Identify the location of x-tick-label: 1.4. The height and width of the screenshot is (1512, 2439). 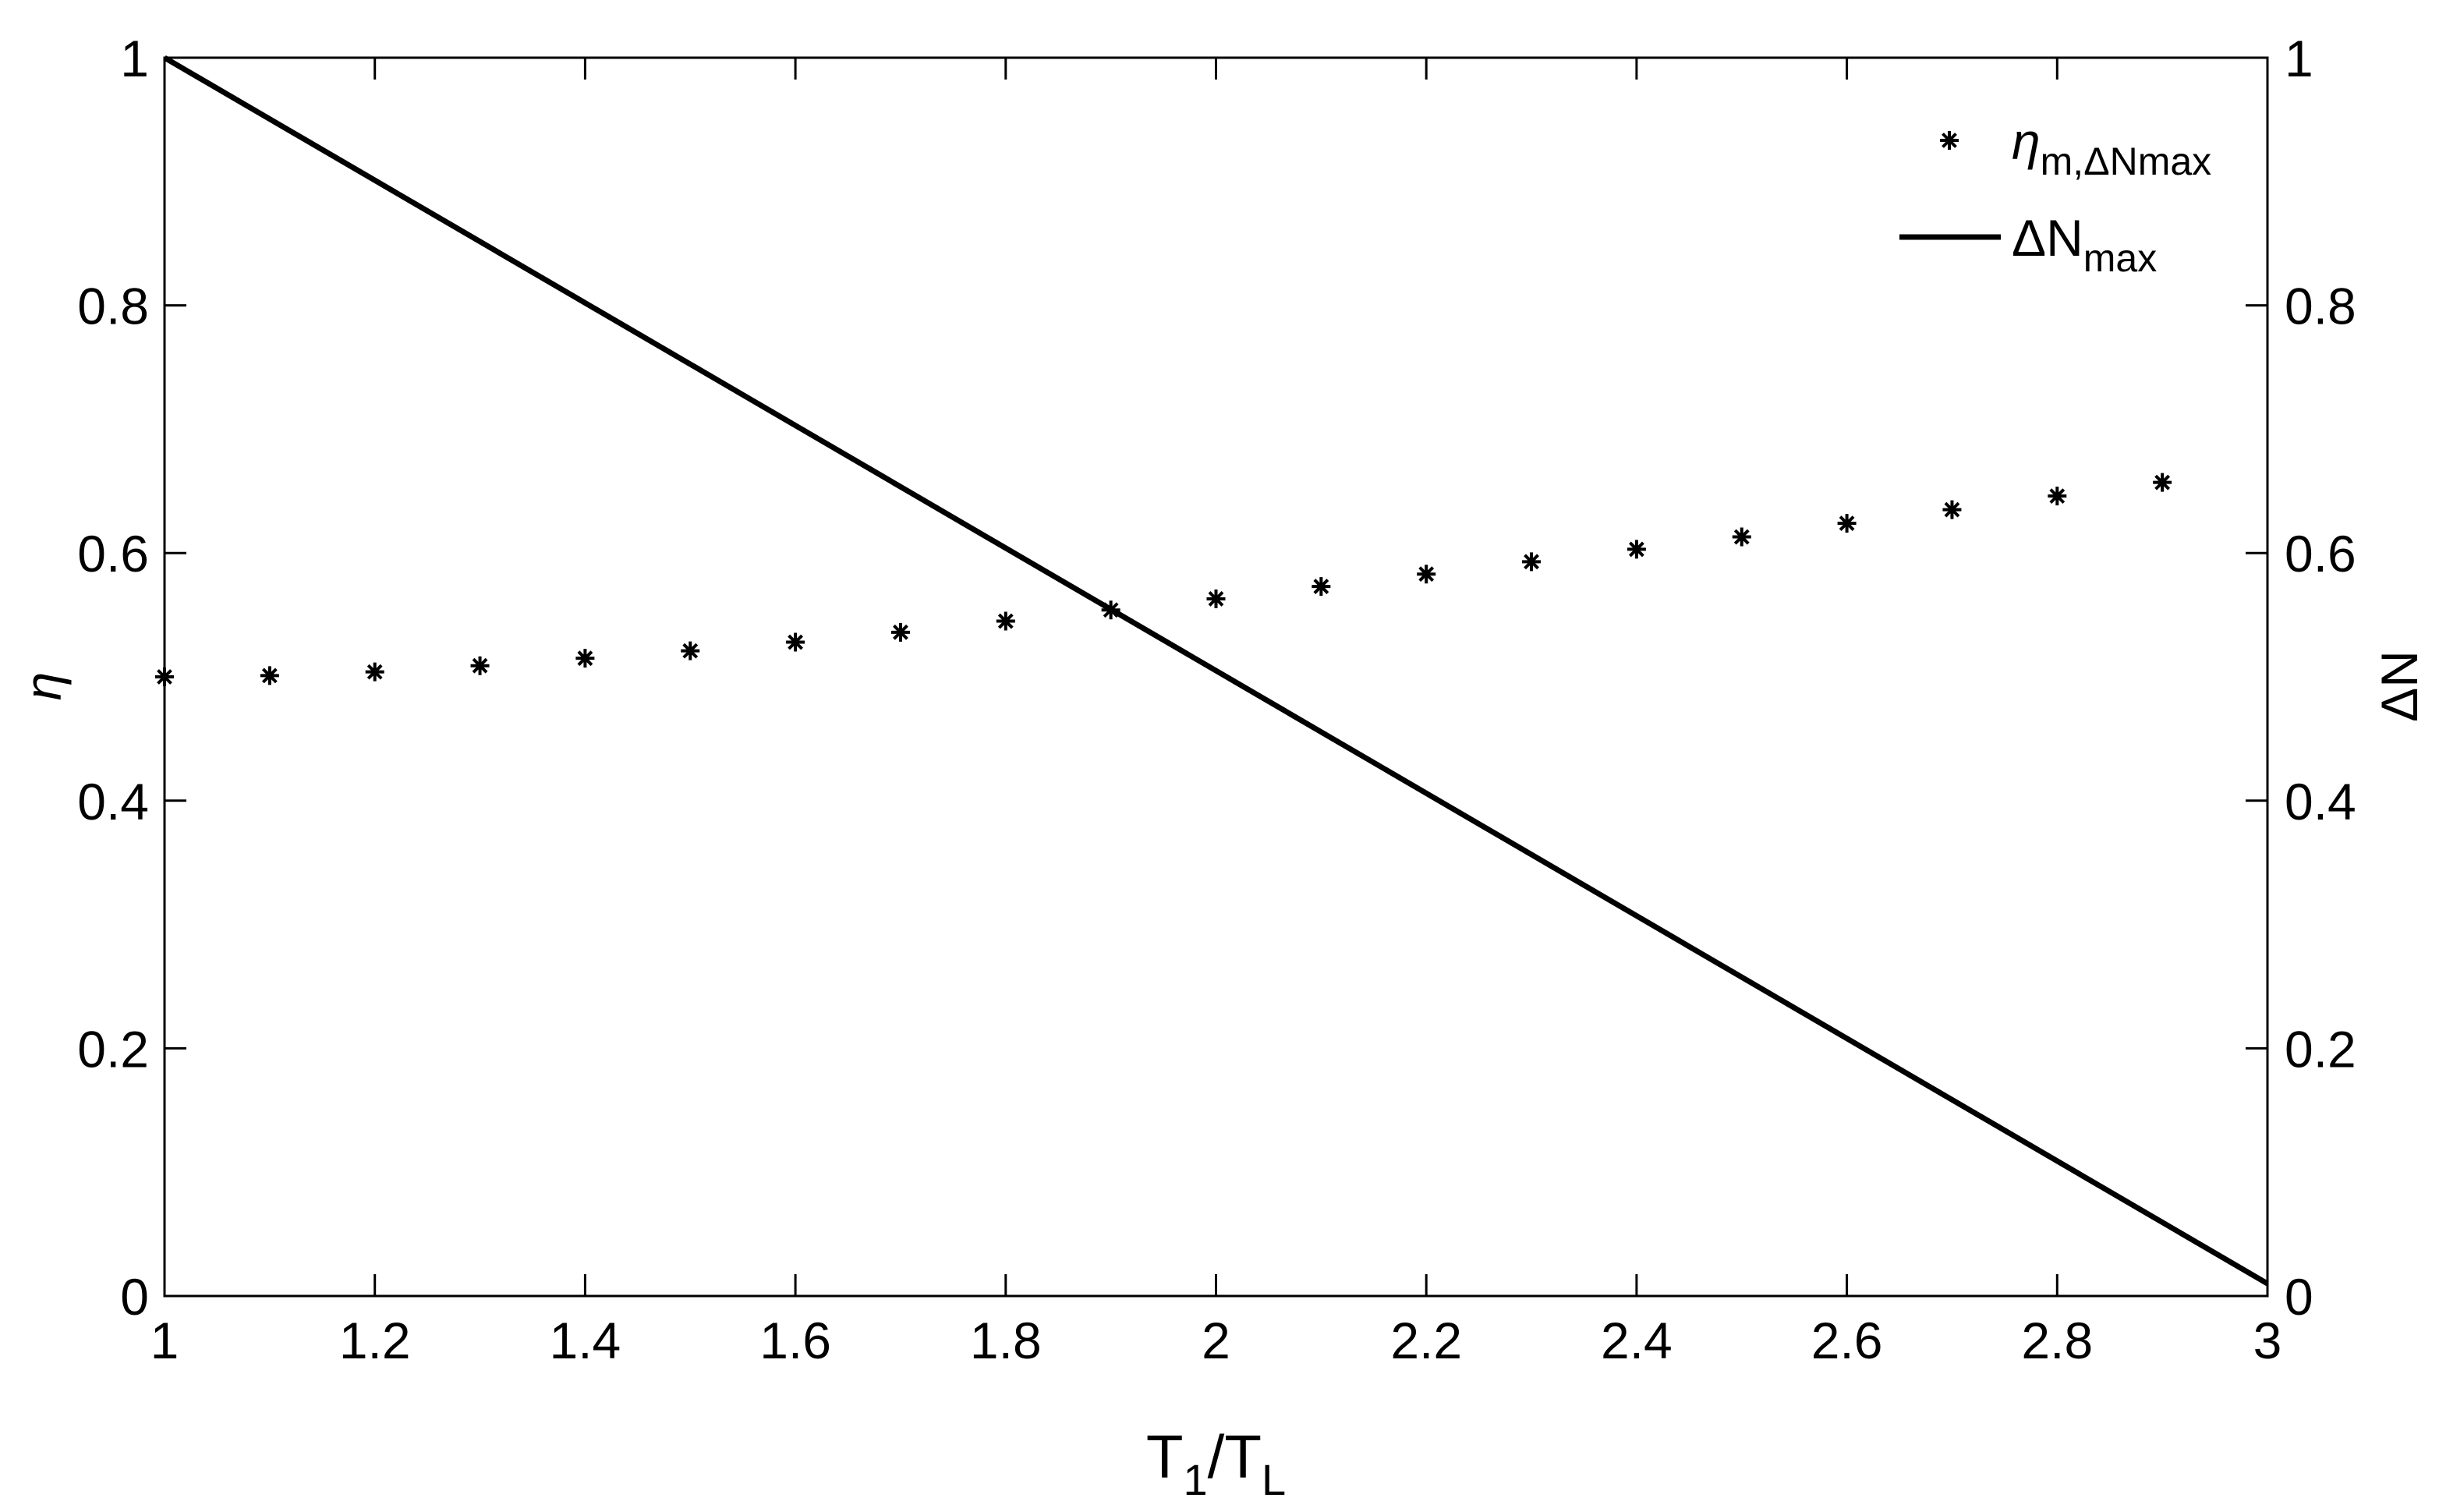
(585, 1340).